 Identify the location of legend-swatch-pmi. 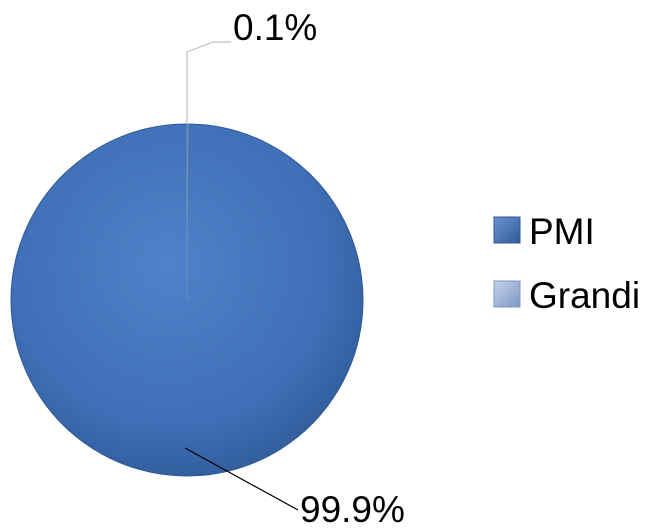
(507, 230).